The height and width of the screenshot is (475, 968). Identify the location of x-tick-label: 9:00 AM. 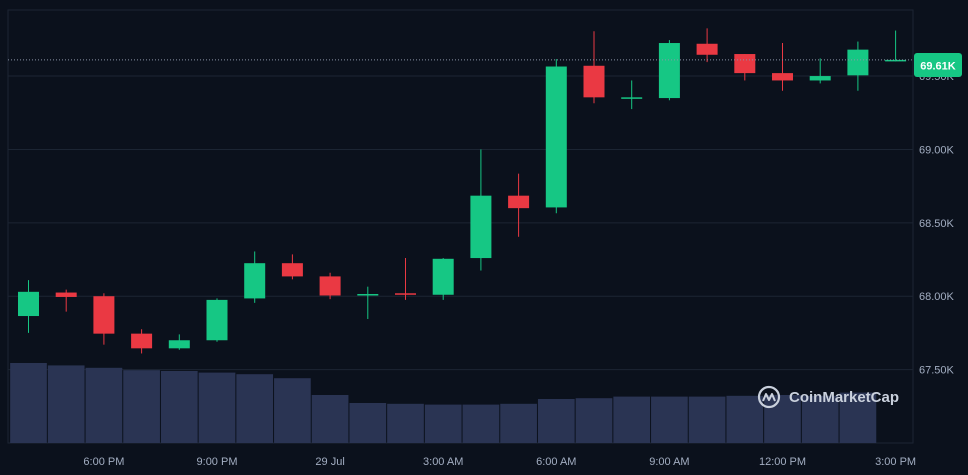
(669, 462).